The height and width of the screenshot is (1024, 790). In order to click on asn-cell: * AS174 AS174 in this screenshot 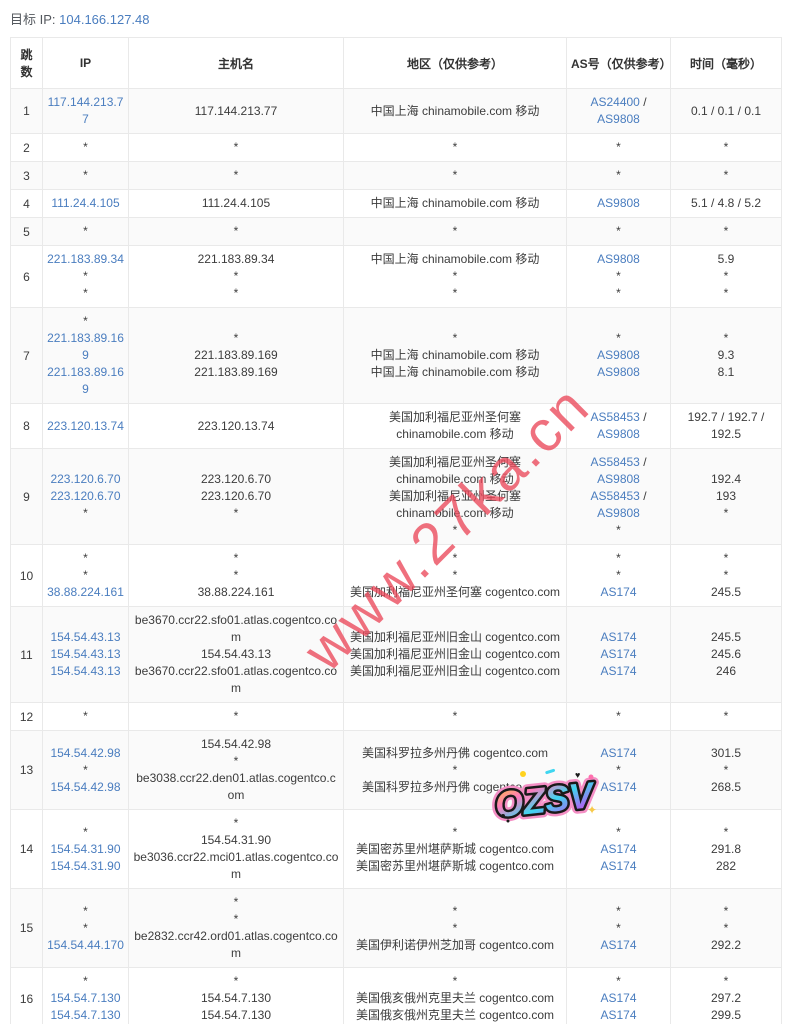, I will do `click(618, 995)`.